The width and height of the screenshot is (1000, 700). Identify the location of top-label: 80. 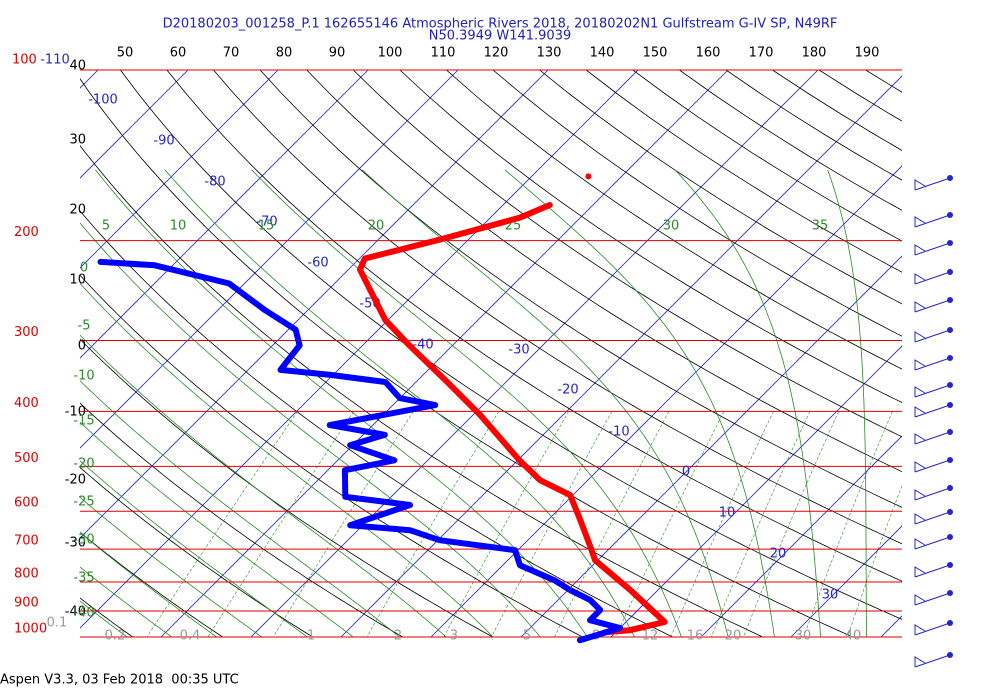
(284, 53).